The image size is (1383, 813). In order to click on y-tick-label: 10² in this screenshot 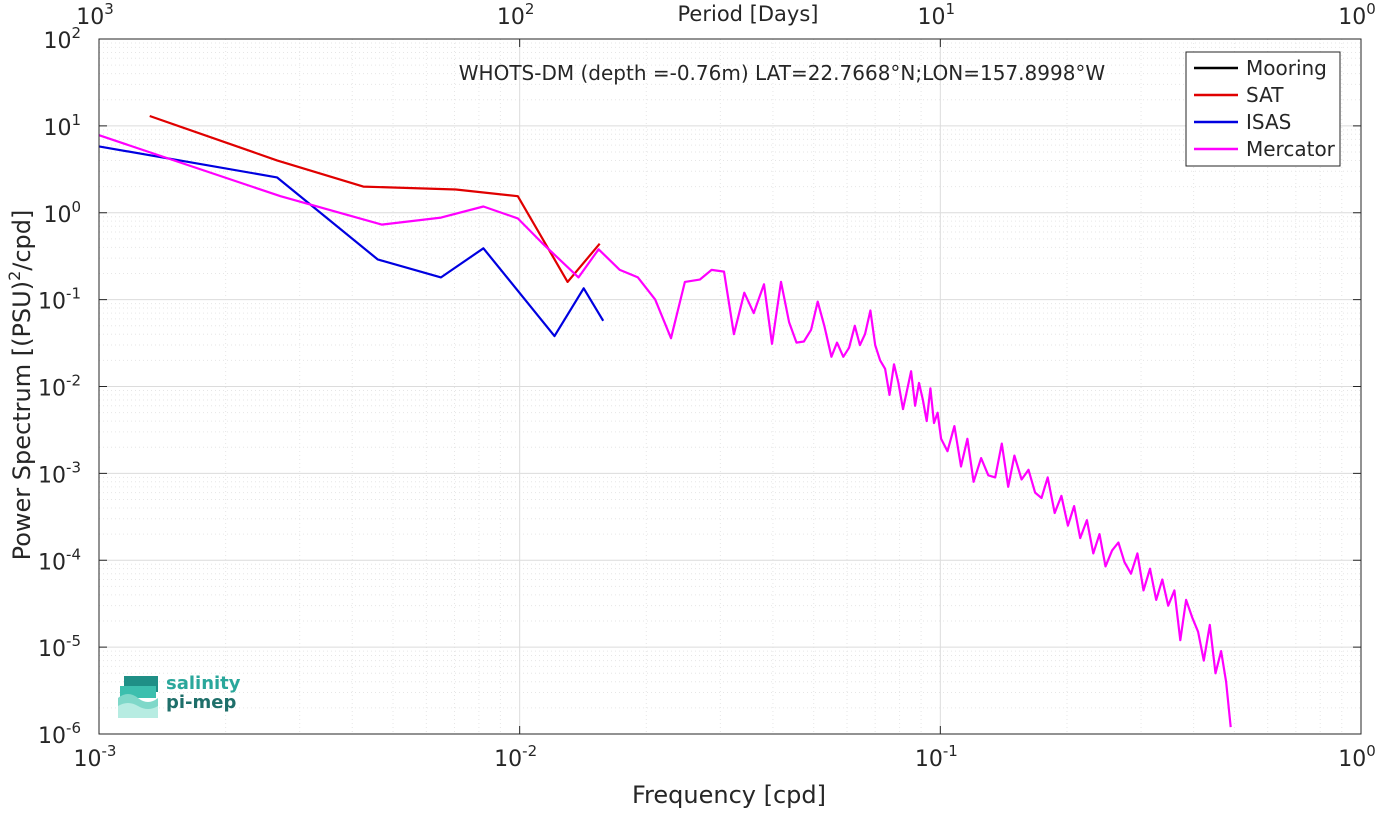, I will do `click(62, 39)`.